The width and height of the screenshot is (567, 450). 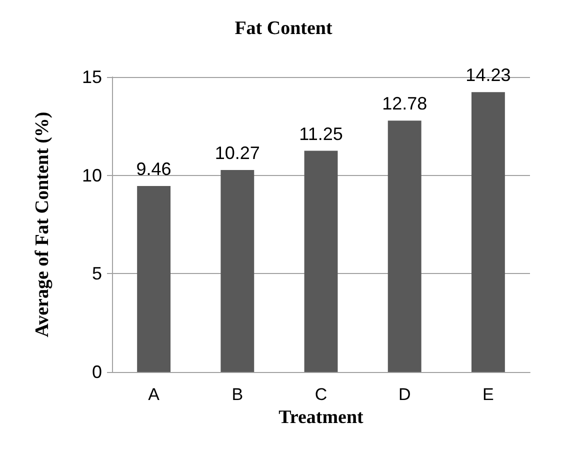 I want to click on data-label: 10.27, so click(x=237, y=153).